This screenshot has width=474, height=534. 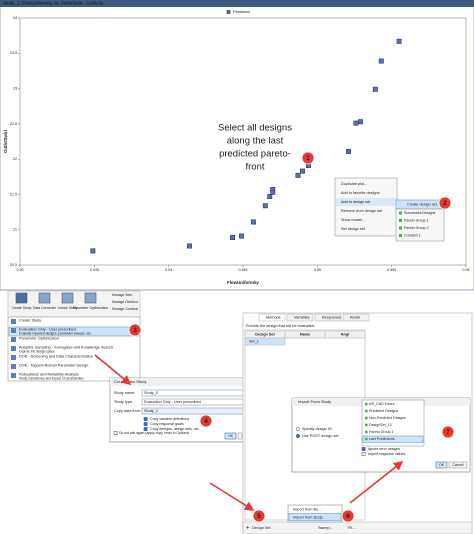 I want to click on radio-label: Use POST design set:, so click(x=321, y=436).